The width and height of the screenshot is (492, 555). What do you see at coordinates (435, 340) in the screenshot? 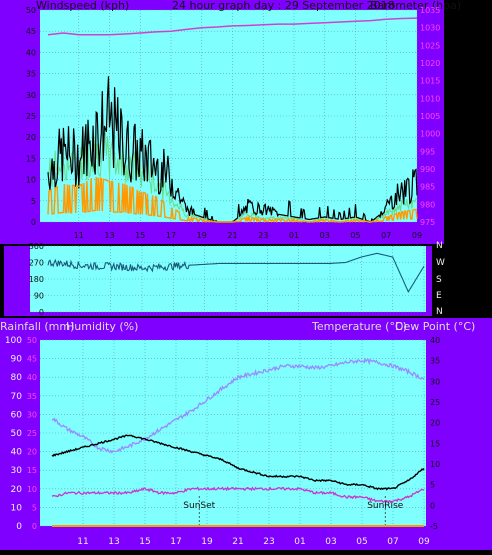
I see `temp-y-tick: 40` at bounding box center [435, 340].